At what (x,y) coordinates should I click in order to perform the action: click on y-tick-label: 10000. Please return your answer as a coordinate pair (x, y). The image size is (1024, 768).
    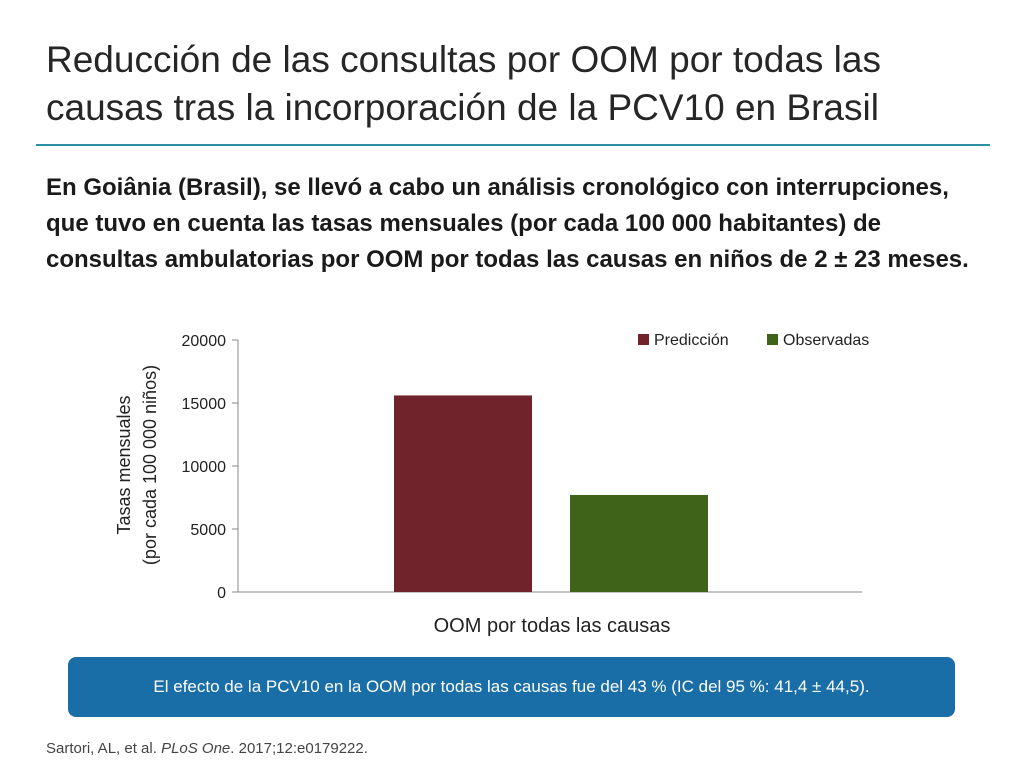
    Looking at the image, I should click on (204, 467).